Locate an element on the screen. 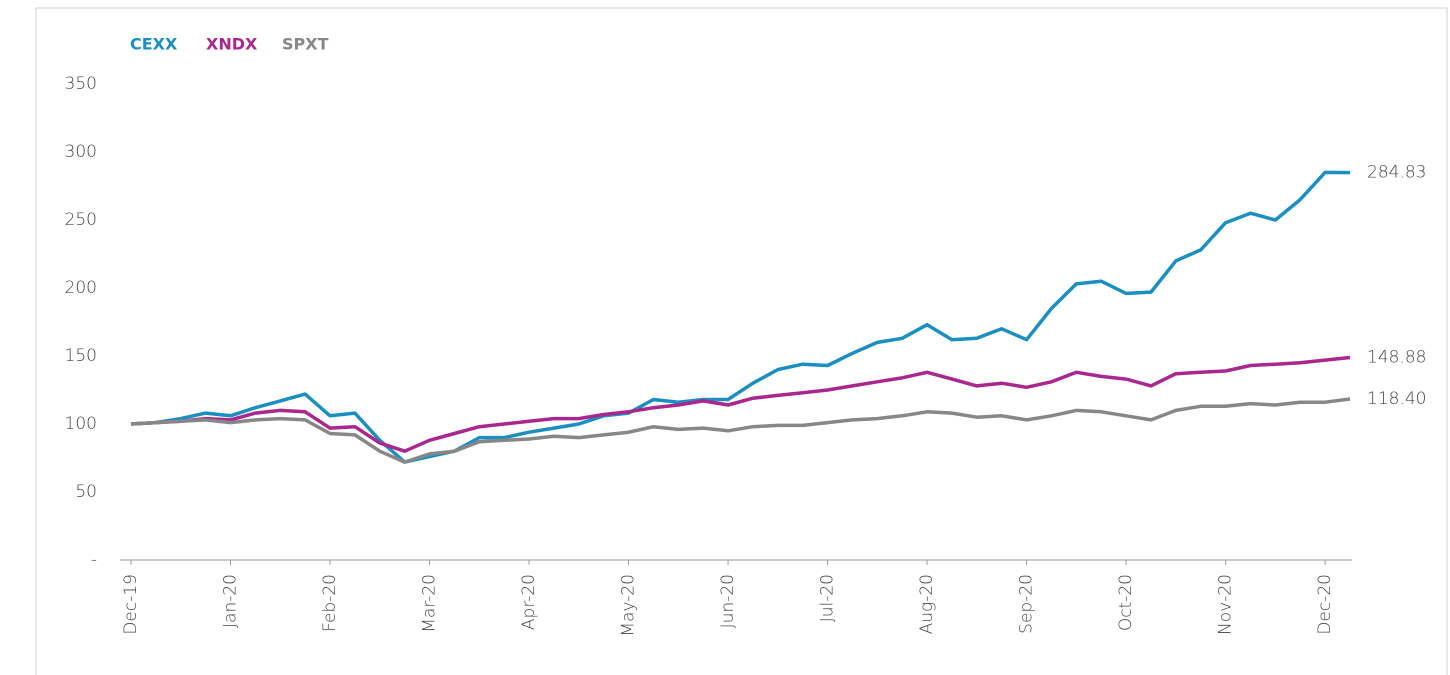 This screenshot has width=1450, height=675. y-tick-label: 150 is located at coordinates (81, 356).